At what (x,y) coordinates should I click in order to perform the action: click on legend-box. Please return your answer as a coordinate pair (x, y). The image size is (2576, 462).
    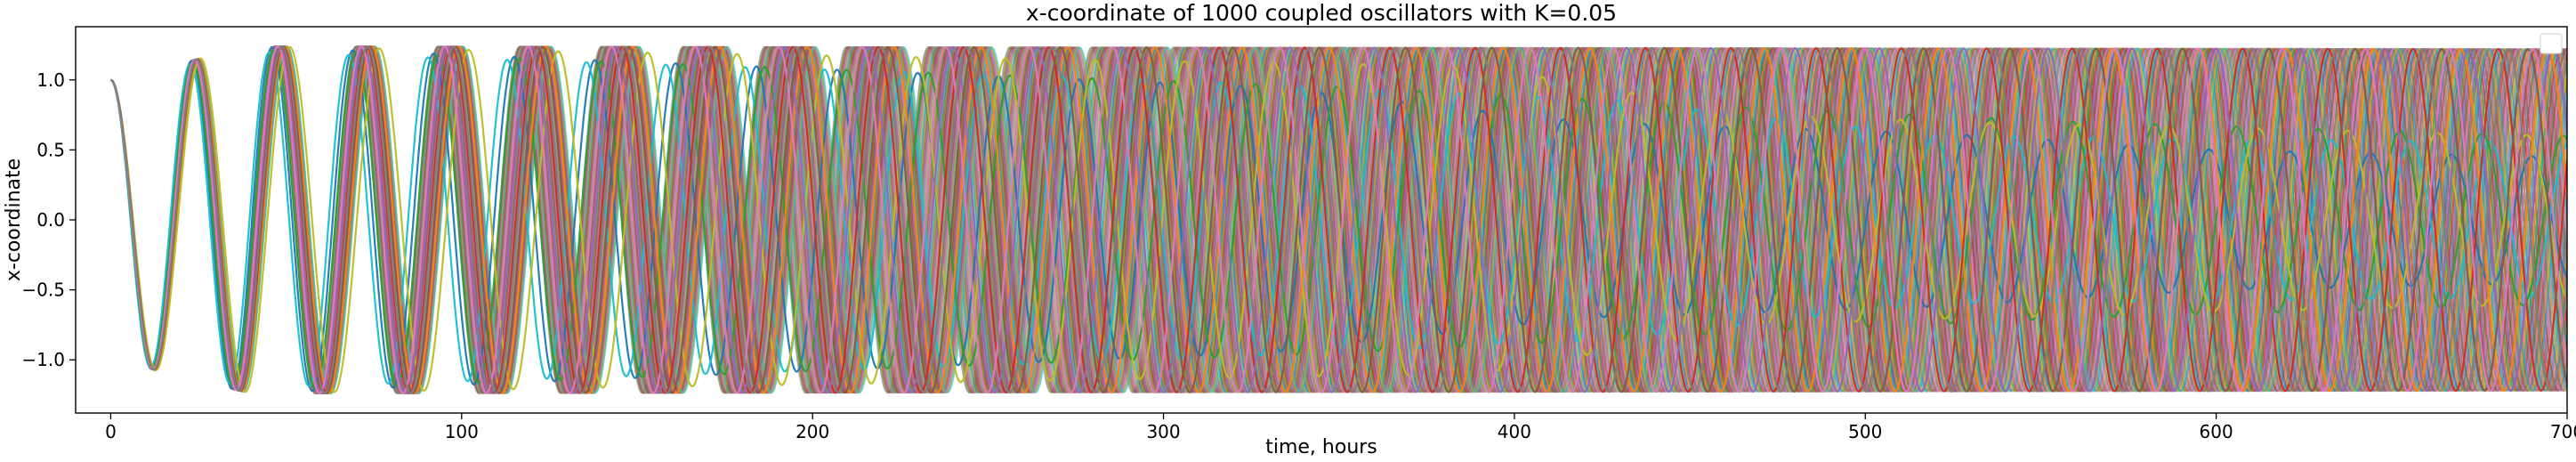
    Looking at the image, I should click on (2551, 43).